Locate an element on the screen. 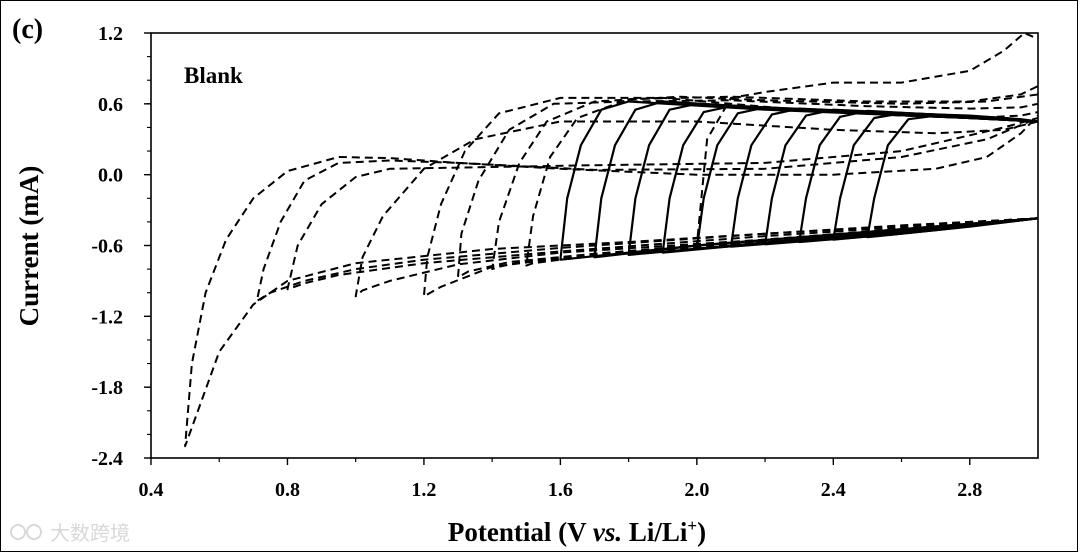  watermark: 大数跨境 is located at coordinates (70, 533).